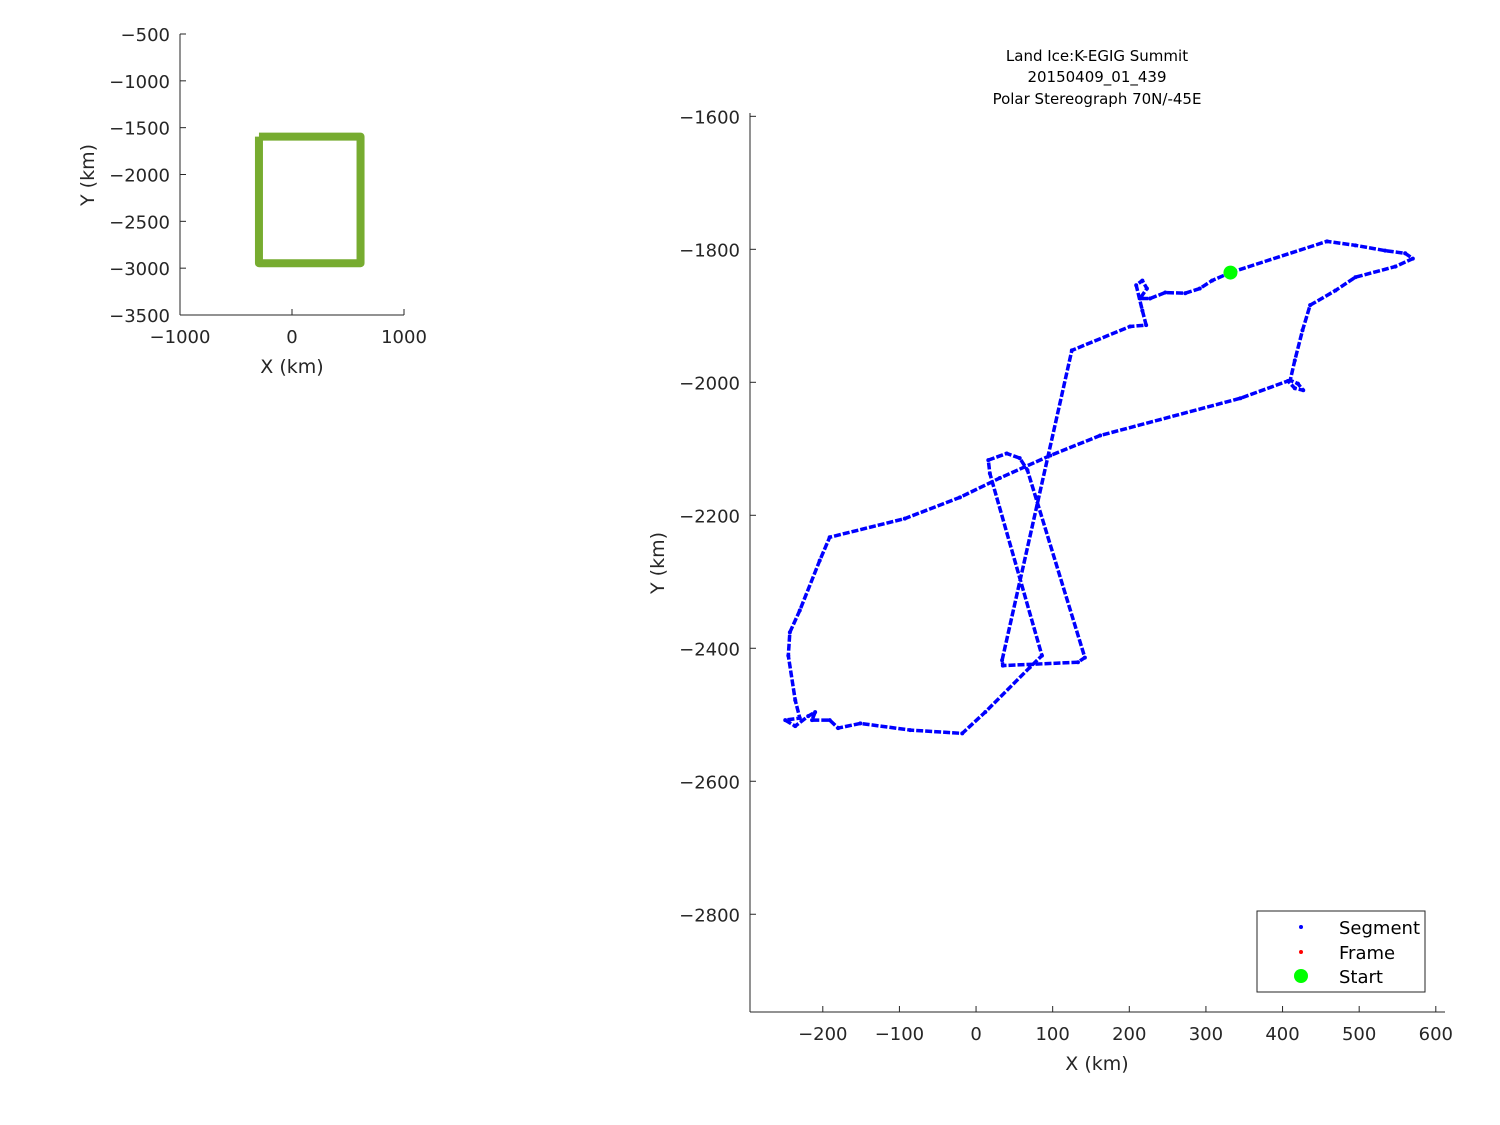  Describe the element at coordinates (309, 200) in the screenshot. I see `coverage-rectangle` at that location.